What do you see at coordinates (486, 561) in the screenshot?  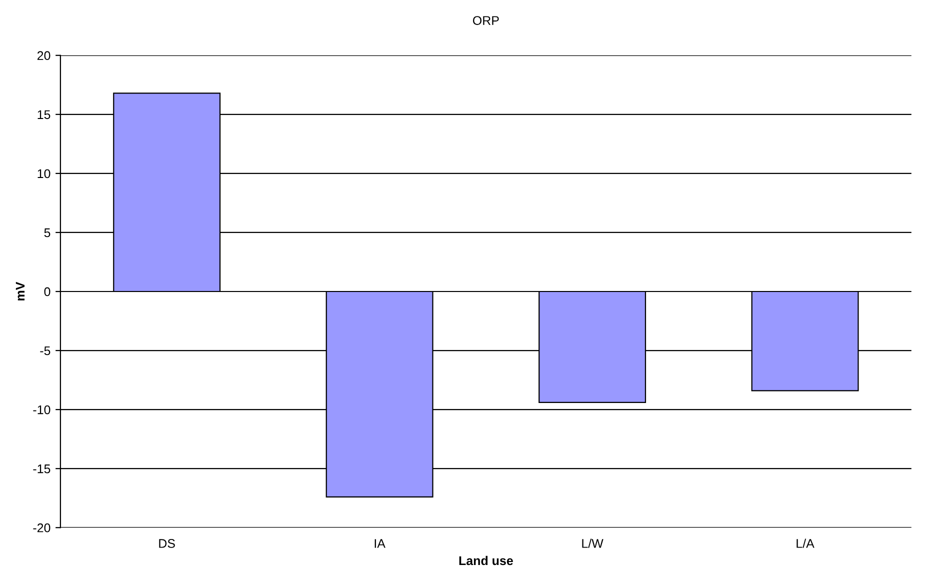 I see `x-axis-title: Land use` at bounding box center [486, 561].